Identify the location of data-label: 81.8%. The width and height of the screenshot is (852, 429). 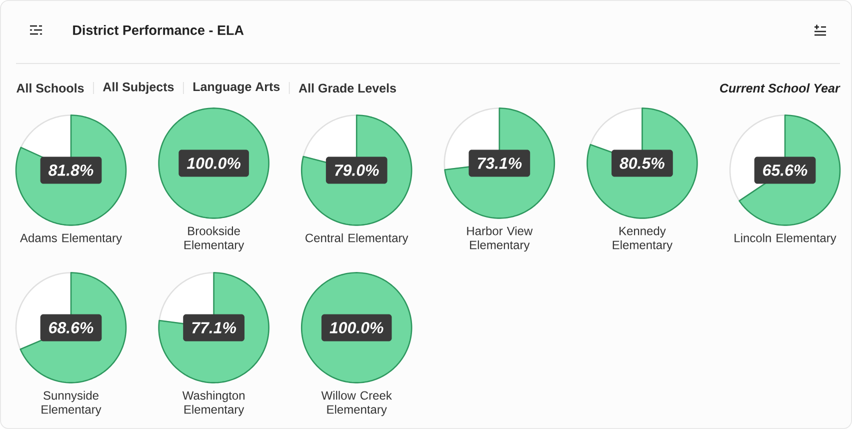
(71, 170).